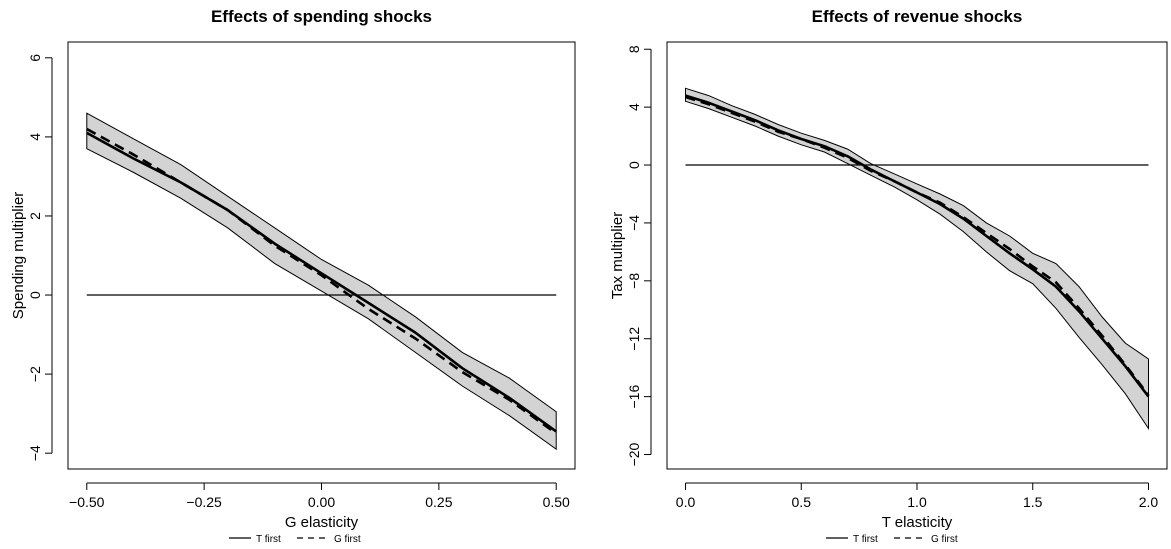 The image size is (1171, 549). I want to click on y-tick-label: 8, so click(634, 49).